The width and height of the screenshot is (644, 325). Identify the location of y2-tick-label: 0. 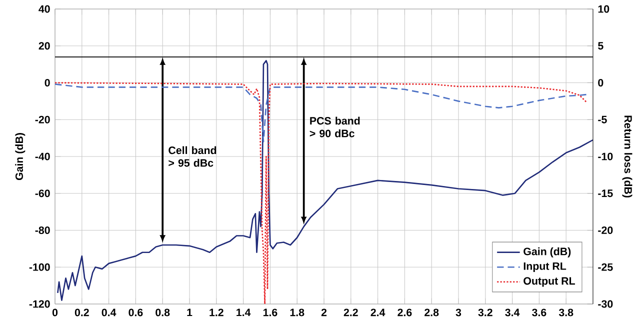
(601, 82).